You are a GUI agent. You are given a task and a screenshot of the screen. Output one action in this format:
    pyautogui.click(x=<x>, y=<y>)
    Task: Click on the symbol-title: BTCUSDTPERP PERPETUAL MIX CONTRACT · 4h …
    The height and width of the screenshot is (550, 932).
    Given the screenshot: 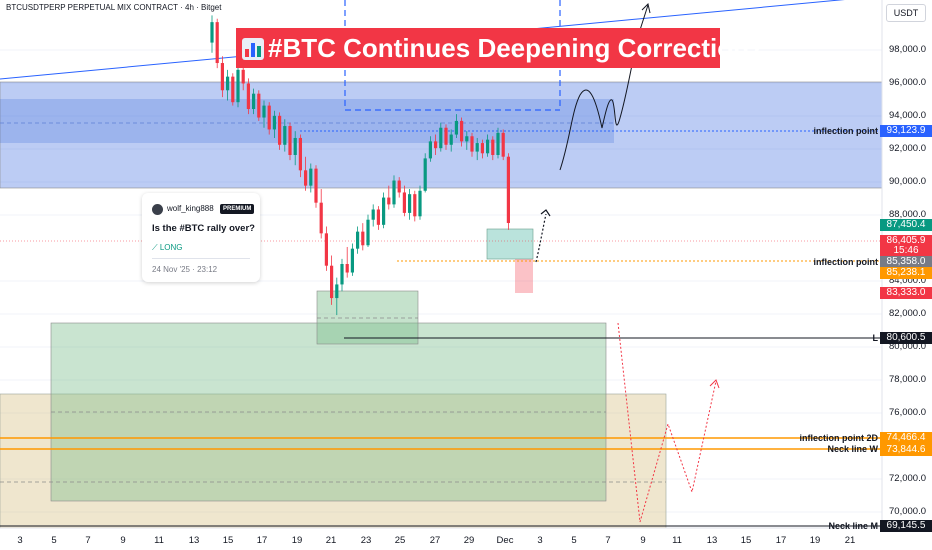 What is the action you would take?
    pyautogui.click(x=114, y=7)
    